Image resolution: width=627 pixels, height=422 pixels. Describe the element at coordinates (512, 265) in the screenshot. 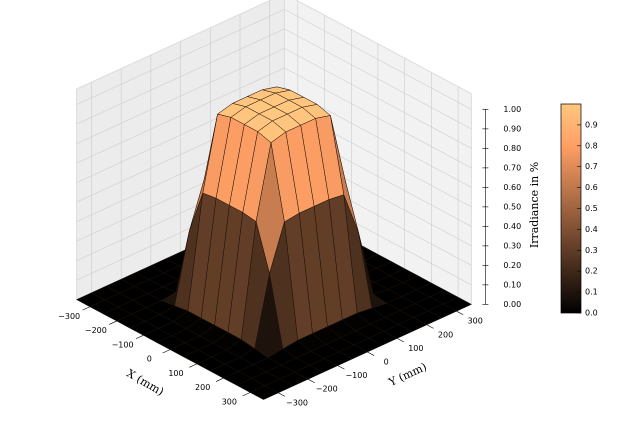

I see `z-tick-label: 0.20` at that location.